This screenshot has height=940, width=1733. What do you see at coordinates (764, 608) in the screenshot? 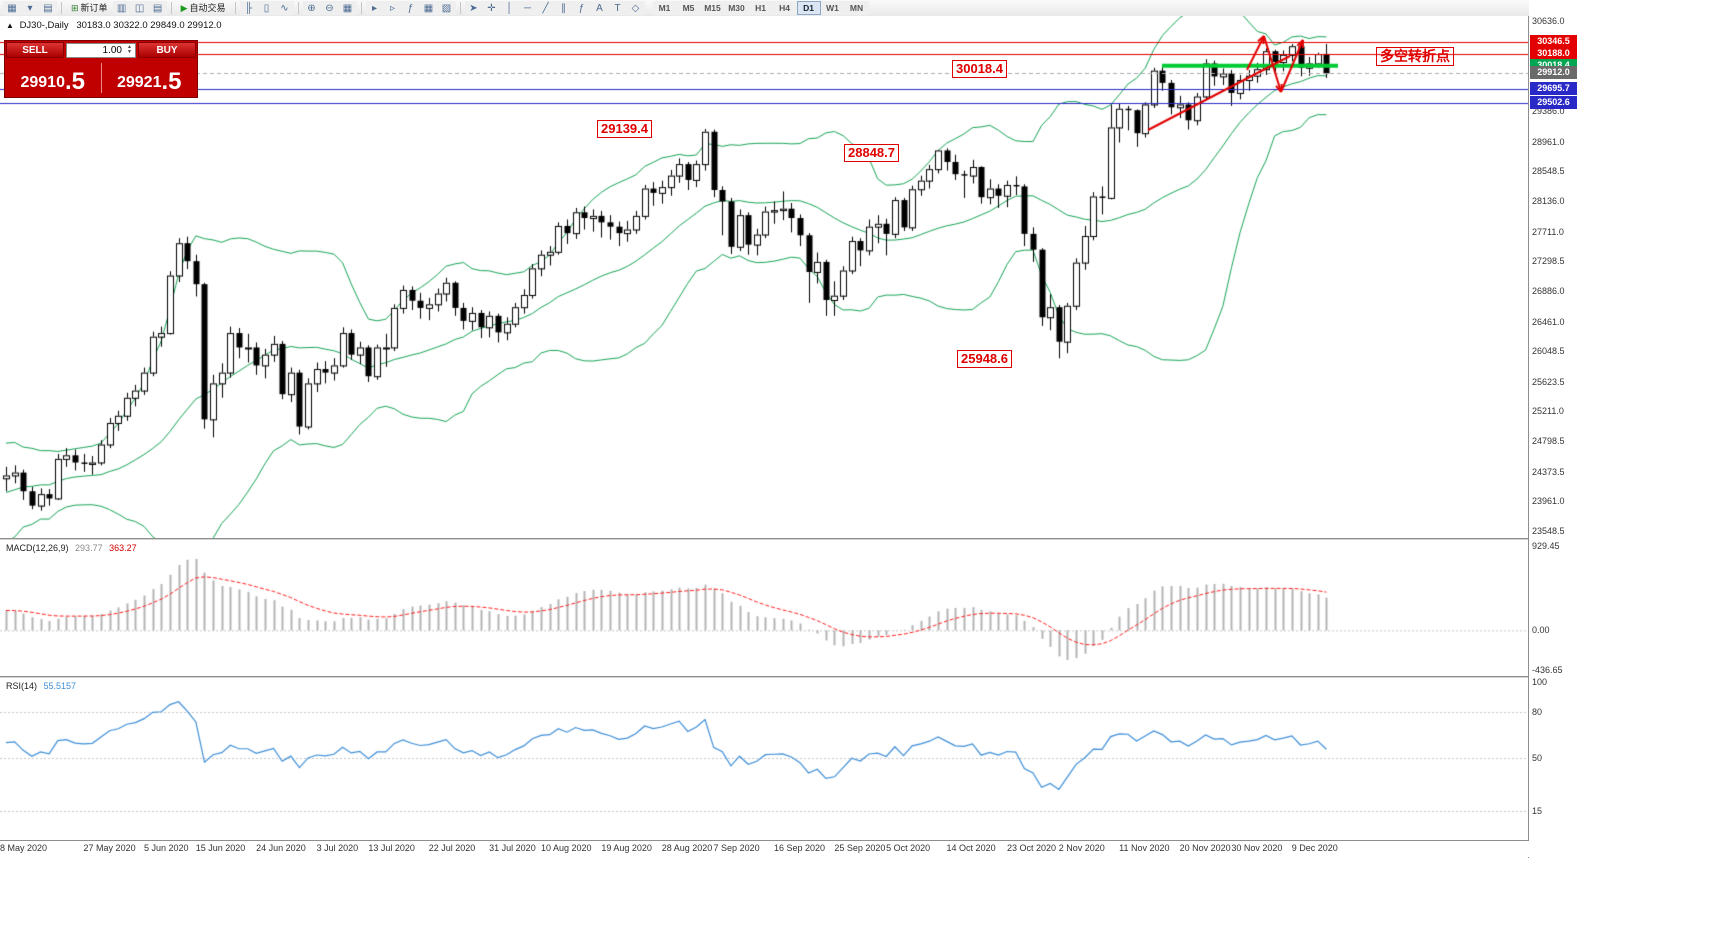
I see `macd-panel-canvas` at bounding box center [764, 608].